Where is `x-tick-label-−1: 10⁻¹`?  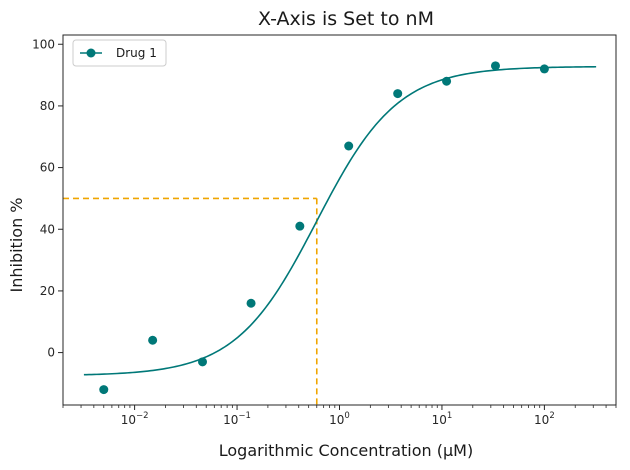
x-tick-label-−1: 10⁻¹ is located at coordinates (237, 419).